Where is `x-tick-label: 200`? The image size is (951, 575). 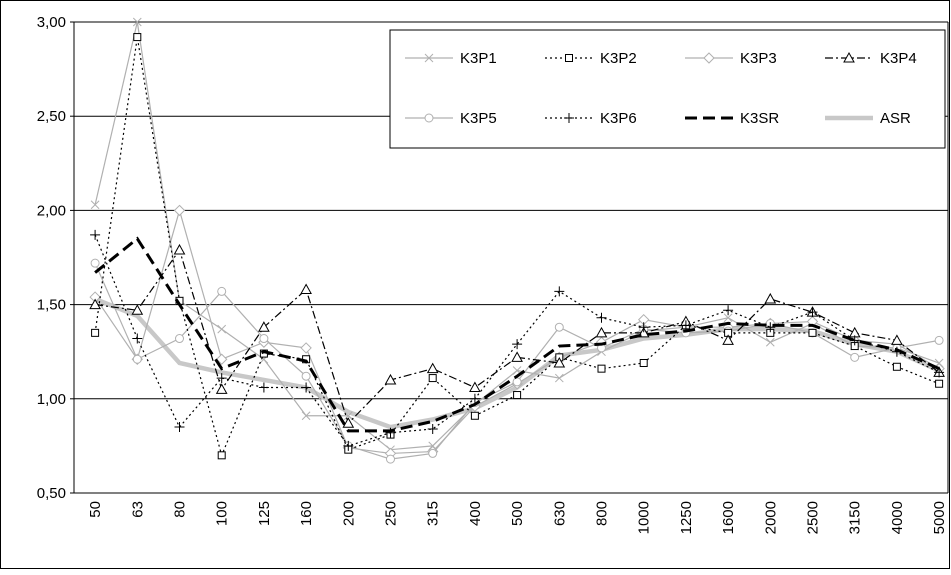 x-tick-label: 200 is located at coordinates (348, 513).